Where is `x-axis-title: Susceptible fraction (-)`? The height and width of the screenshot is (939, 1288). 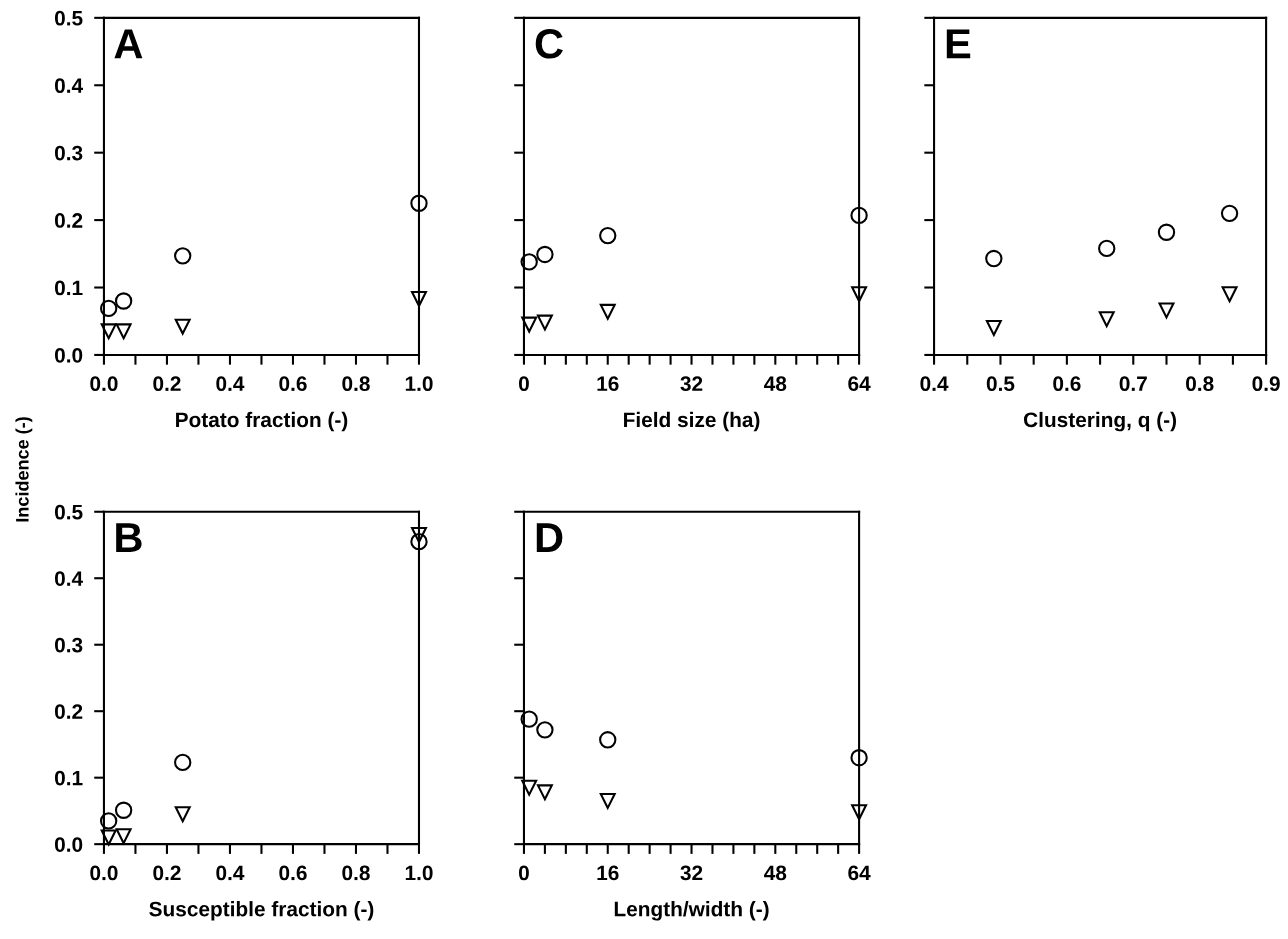
x-axis-title: Susceptible fraction (-) is located at coordinates (261, 911).